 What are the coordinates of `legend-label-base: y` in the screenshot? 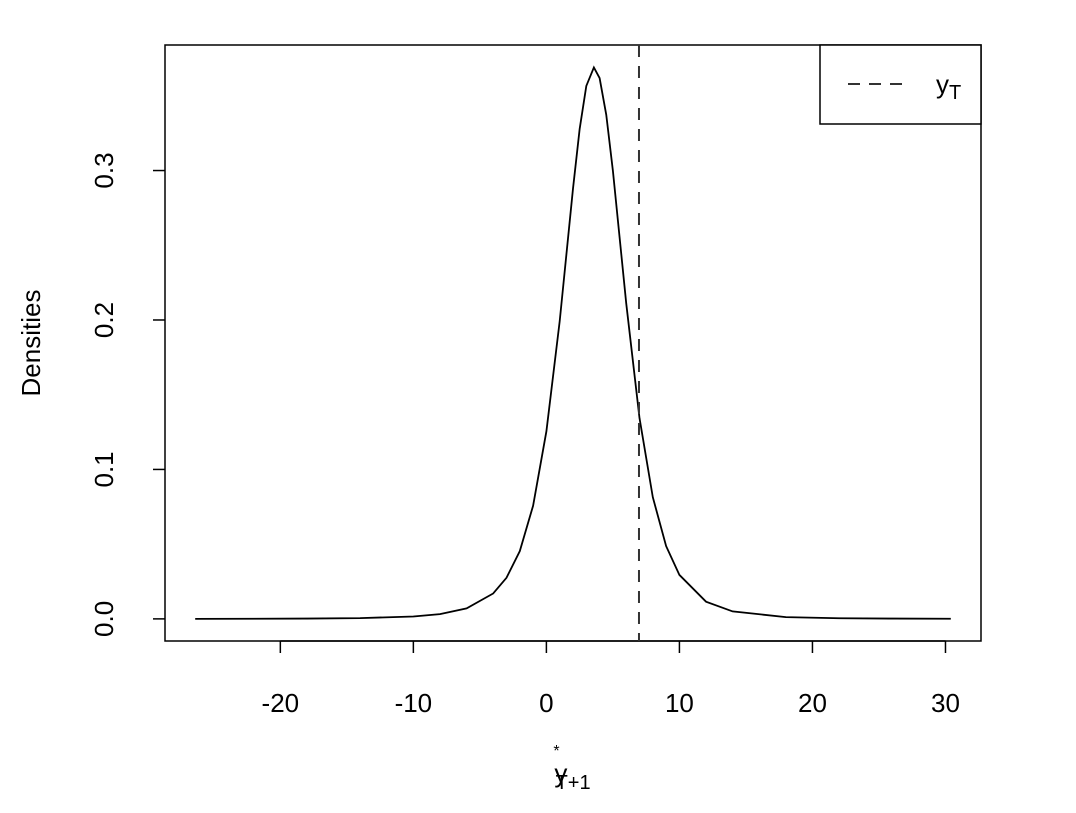 It's located at (942, 84).